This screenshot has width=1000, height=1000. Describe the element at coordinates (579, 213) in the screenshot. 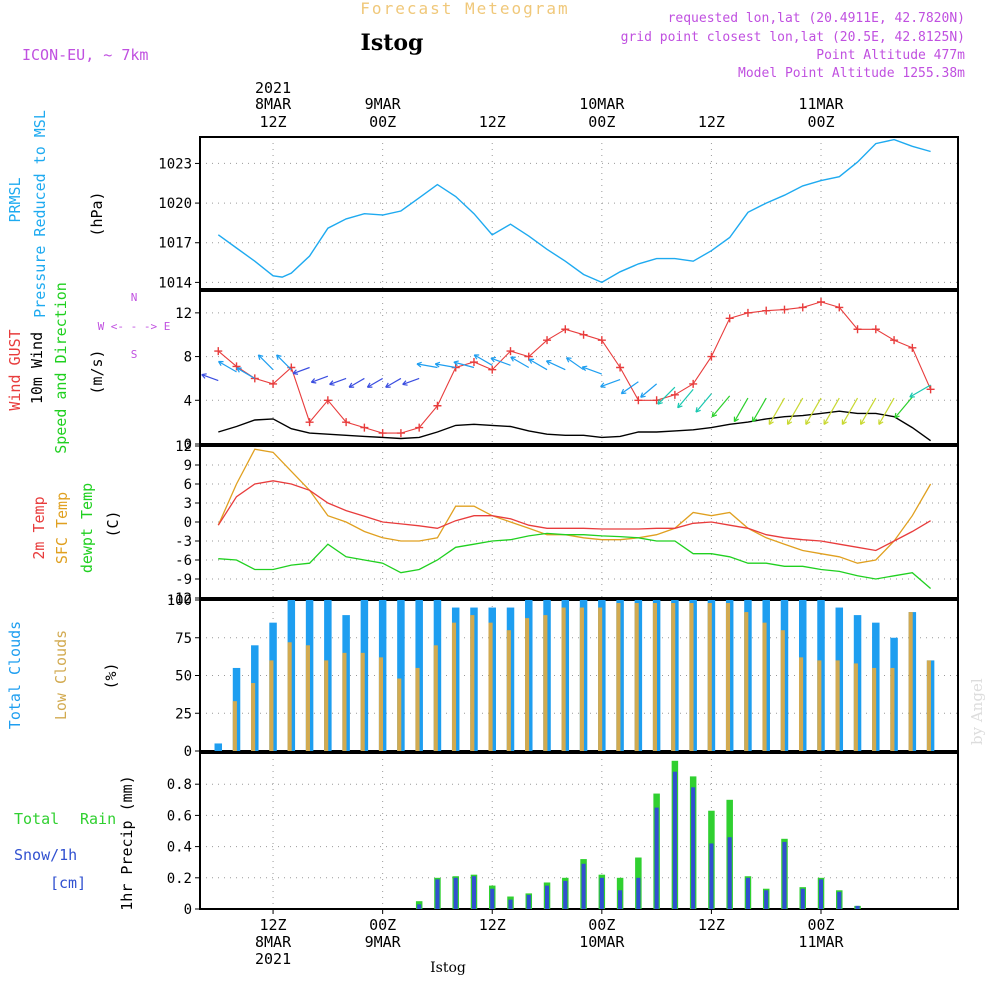

I see `pressure-frame` at that location.